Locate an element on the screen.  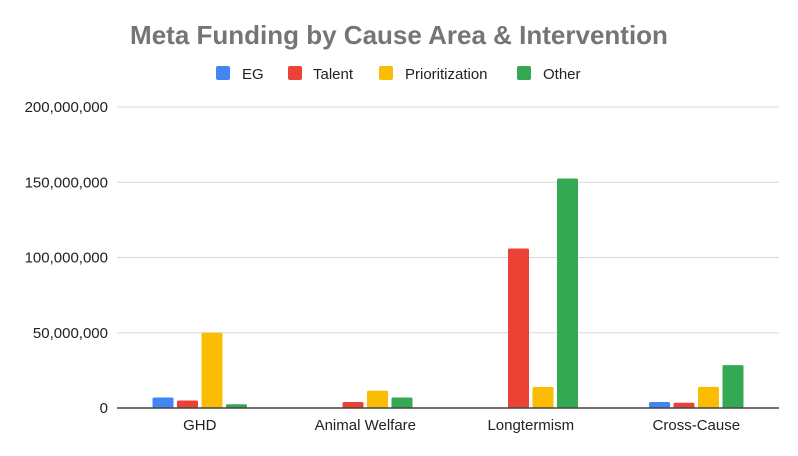
bar-talent-longtermism is located at coordinates (518, 328).